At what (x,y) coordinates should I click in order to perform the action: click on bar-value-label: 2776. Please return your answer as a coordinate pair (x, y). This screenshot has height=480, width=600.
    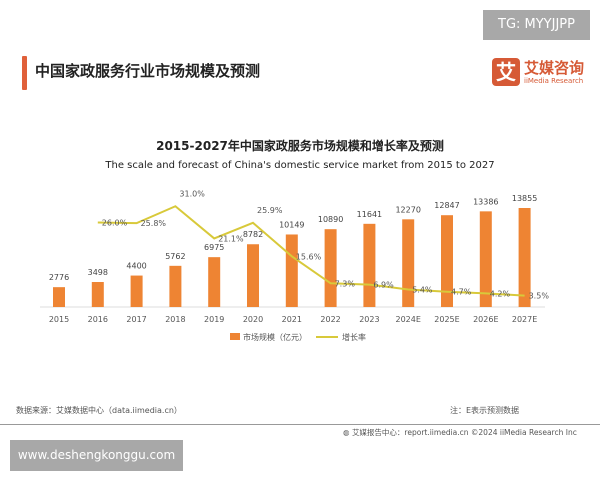
    Looking at the image, I should click on (59, 277).